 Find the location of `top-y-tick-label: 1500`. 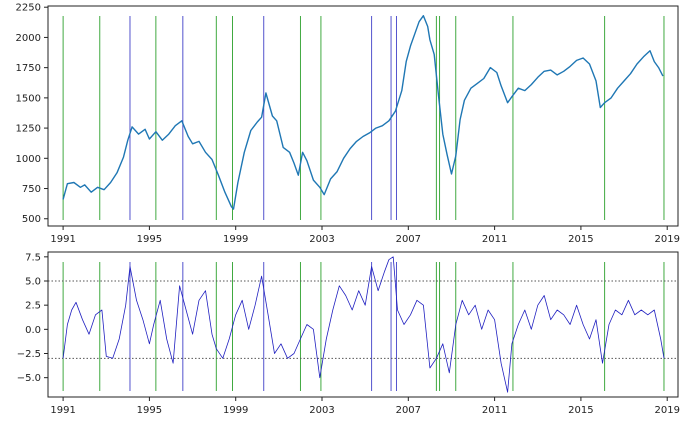

top-y-tick-label: 1500 is located at coordinates (28, 98).